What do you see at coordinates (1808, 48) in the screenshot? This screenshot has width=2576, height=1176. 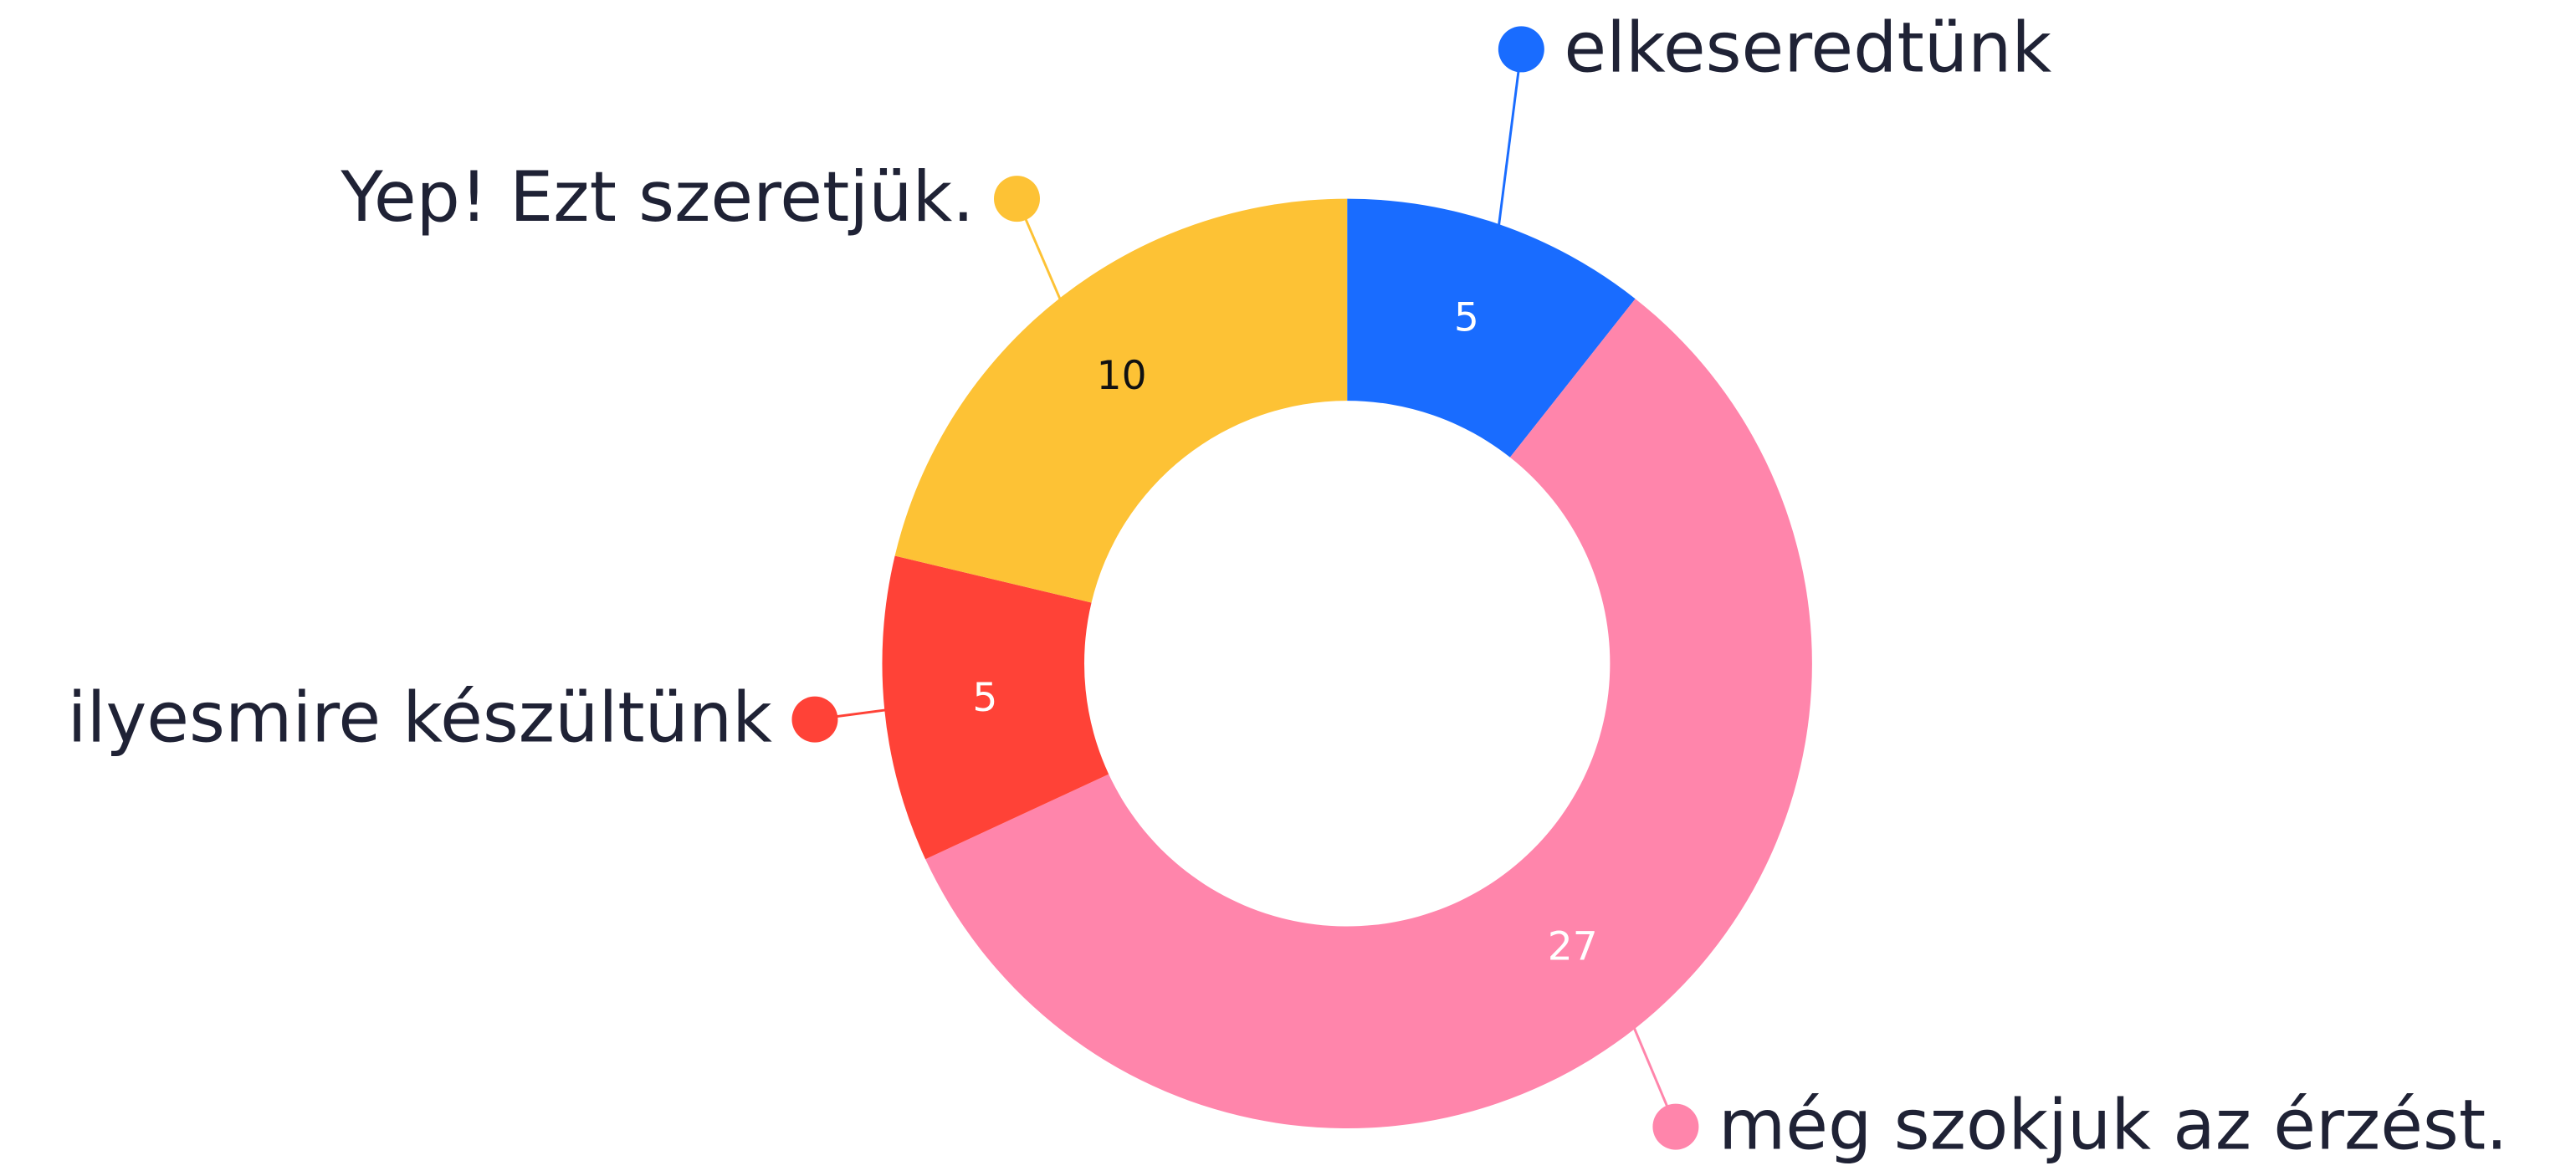 I see `category-label: elkeseredtünk` at bounding box center [1808, 48].